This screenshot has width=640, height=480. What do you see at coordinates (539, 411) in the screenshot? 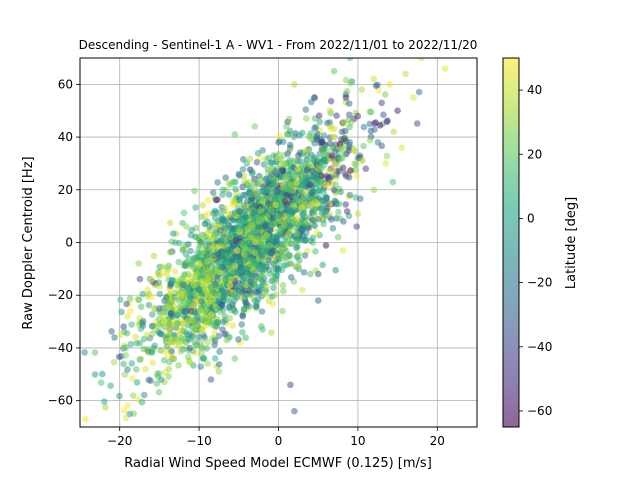
I see `colorbar-tick-label: −60` at bounding box center [539, 411].